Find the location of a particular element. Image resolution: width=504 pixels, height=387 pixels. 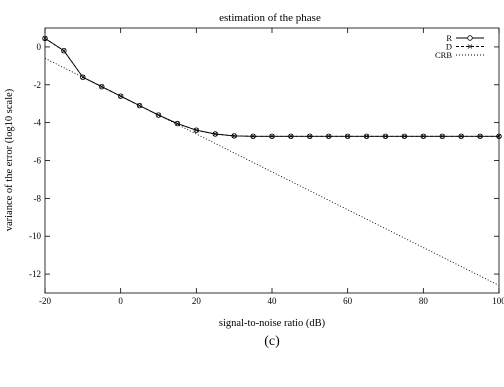

x-tick-label: 80 is located at coordinates (424, 301).